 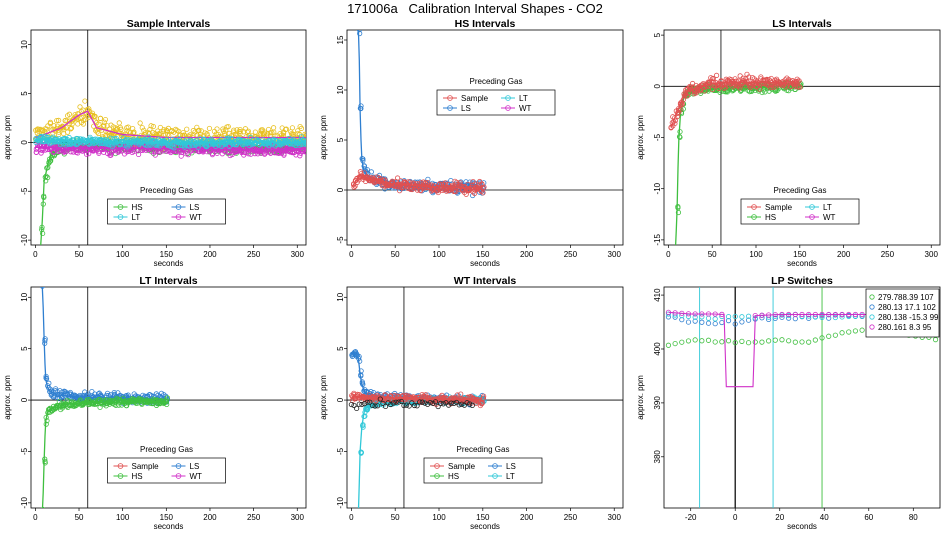 What do you see at coordinates (79, 517) in the screenshot?
I see `x-tick-label: 50` at bounding box center [79, 517].